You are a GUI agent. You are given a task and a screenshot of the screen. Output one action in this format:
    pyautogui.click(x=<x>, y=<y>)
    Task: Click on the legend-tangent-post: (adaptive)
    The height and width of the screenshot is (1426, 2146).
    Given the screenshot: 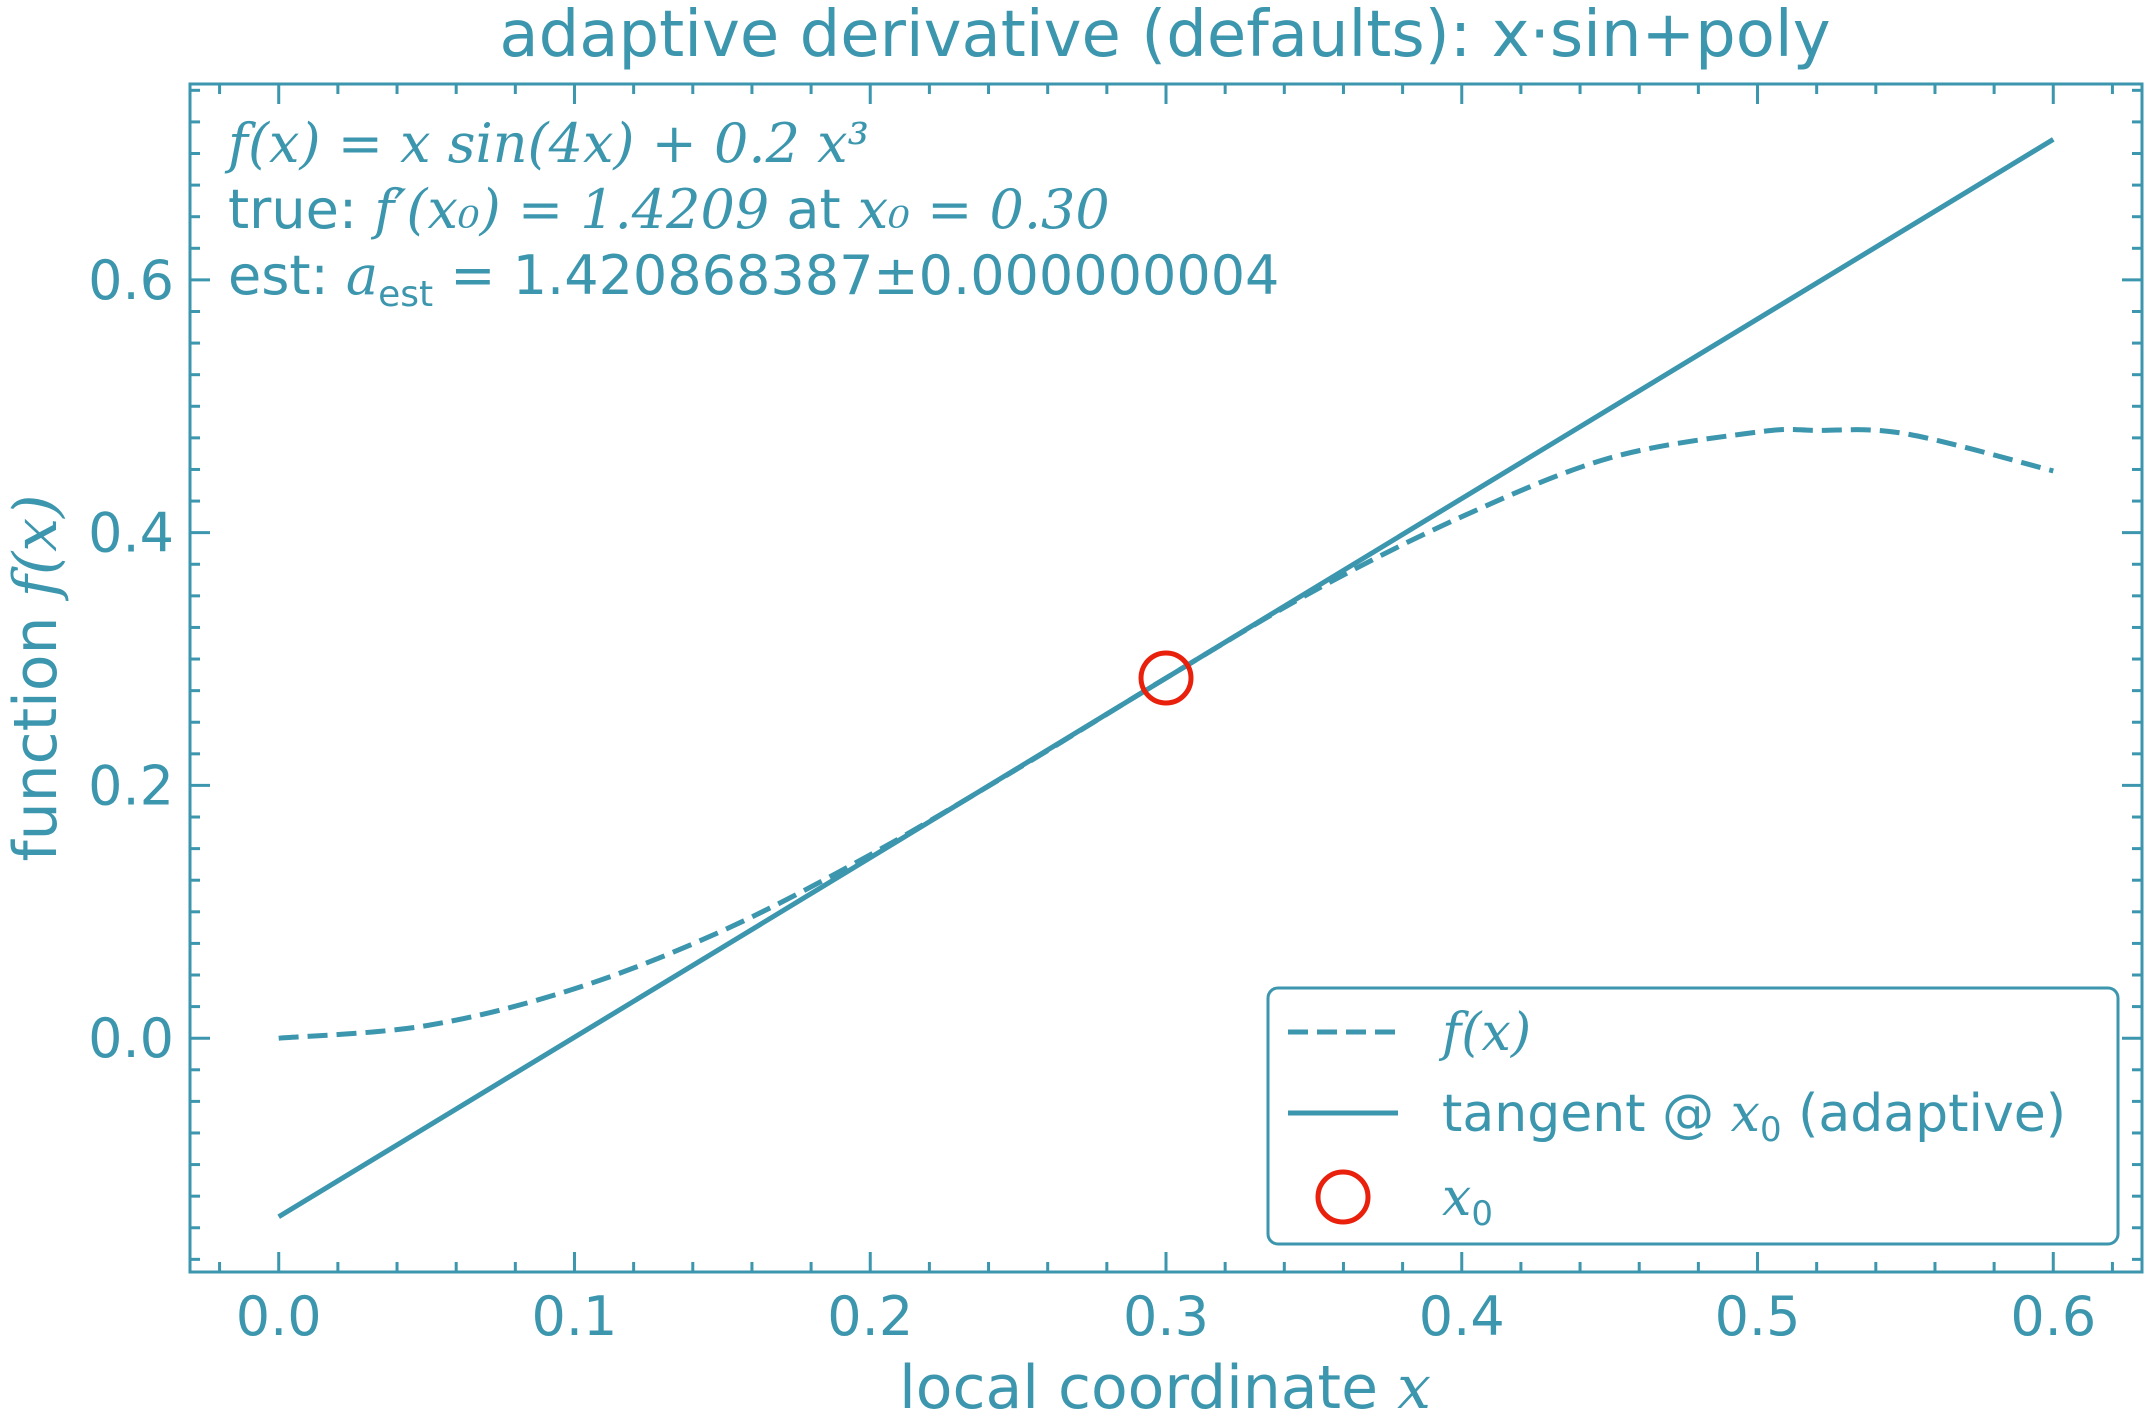 What is the action you would take?
    pyautogui.click(x=1924, y=1114)
    